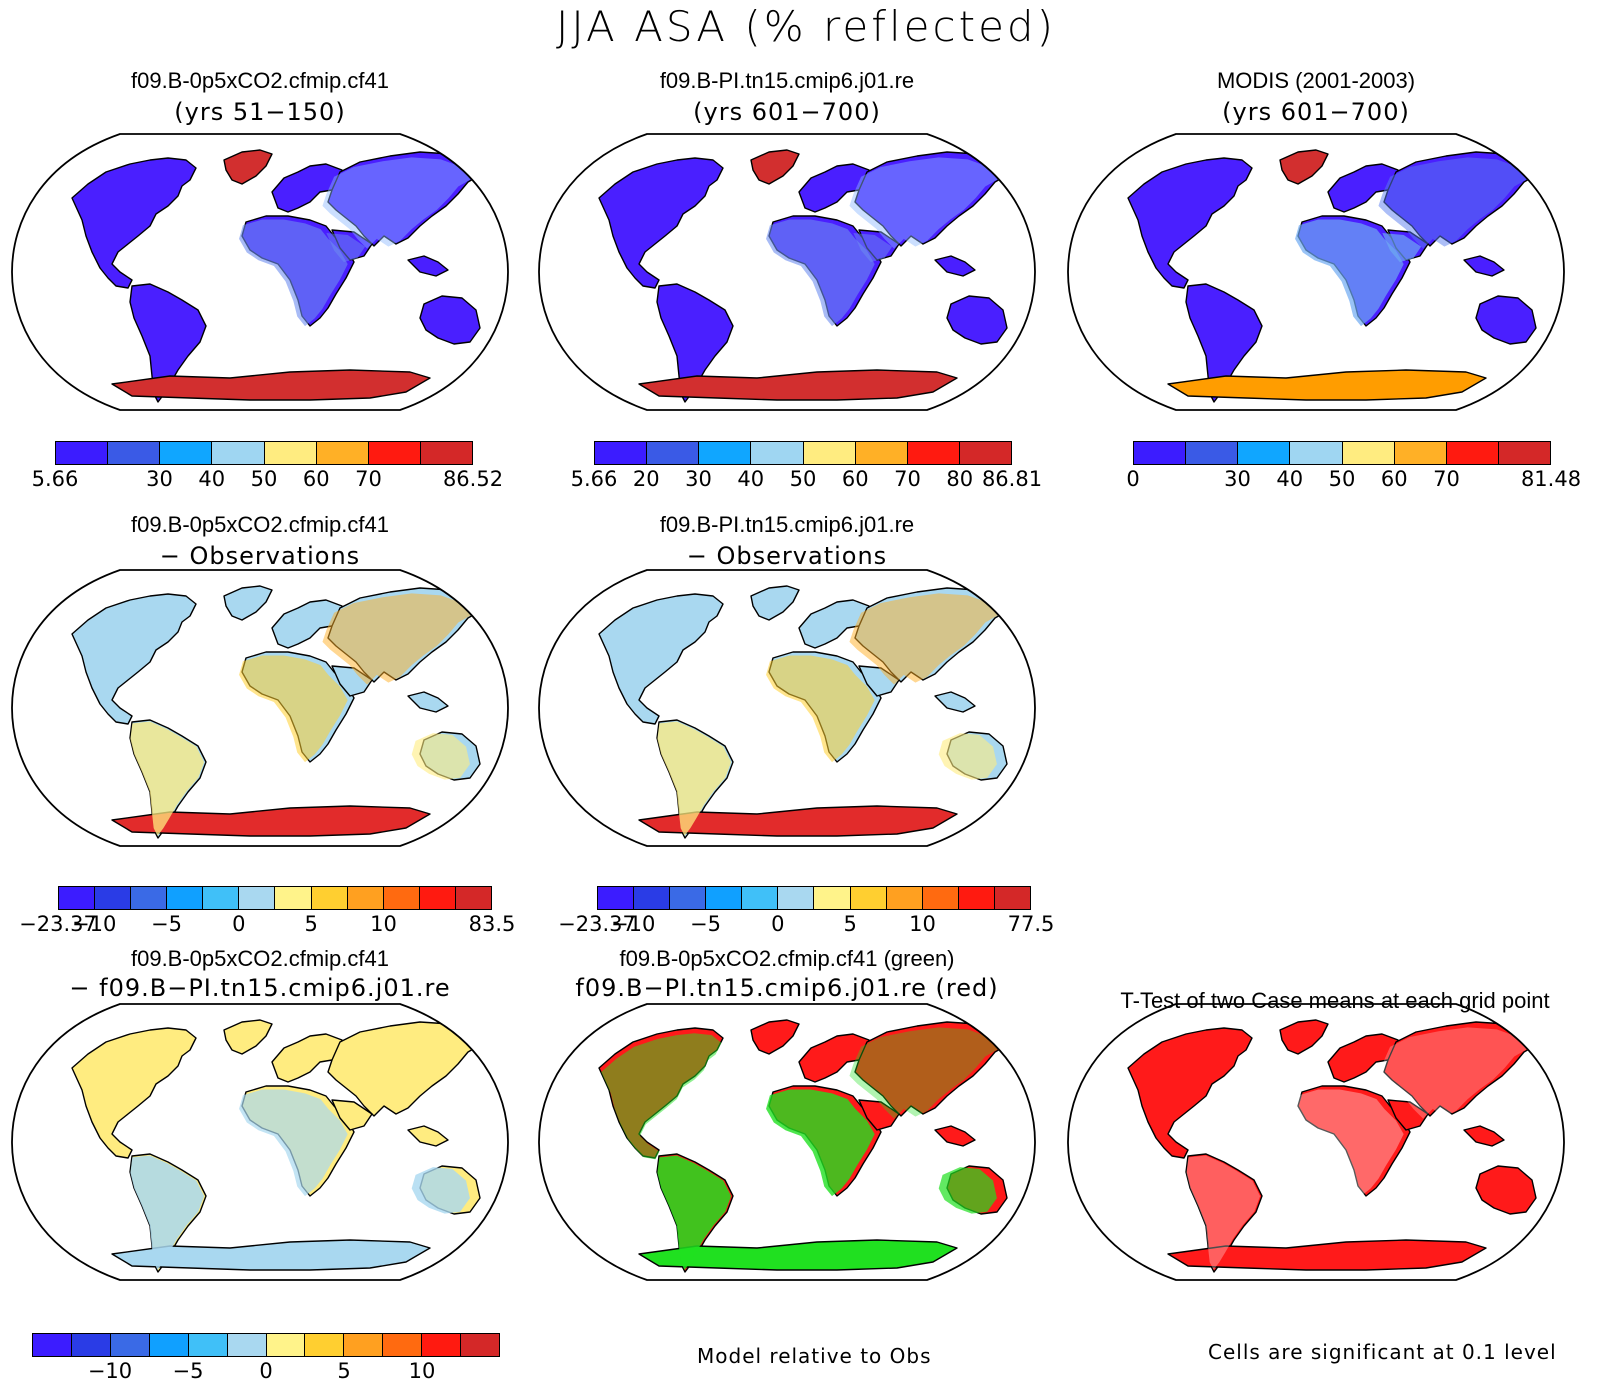  Describe the element at coordinates (260, 556) in the screenshot. I see `panel-subtitle: − Observations` at that location.